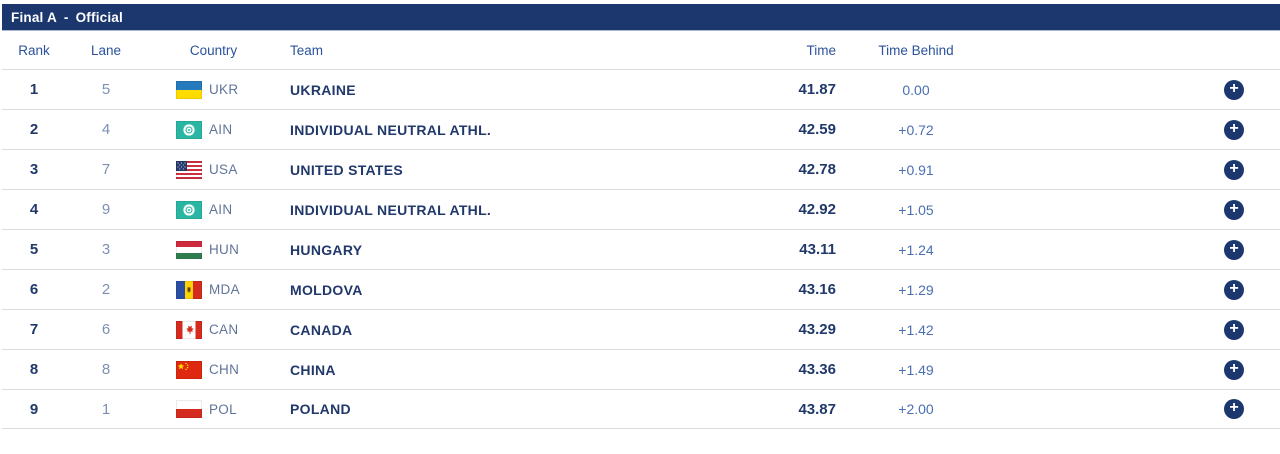 The width and height of the screenshot is (1280, 454). I want to click on team-name: HUNGARY, so click(326, 249).